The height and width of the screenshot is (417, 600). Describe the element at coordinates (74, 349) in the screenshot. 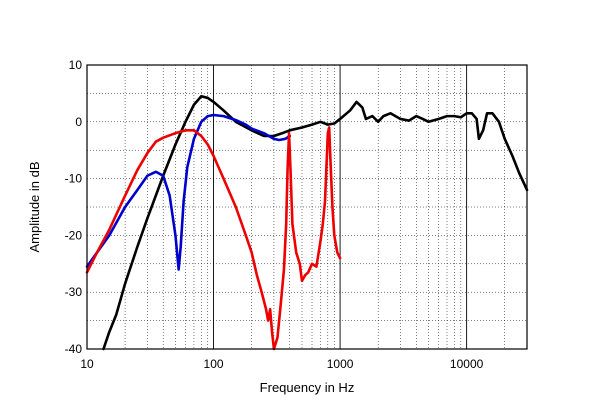

I see `y-tick-label: -40` at that location.